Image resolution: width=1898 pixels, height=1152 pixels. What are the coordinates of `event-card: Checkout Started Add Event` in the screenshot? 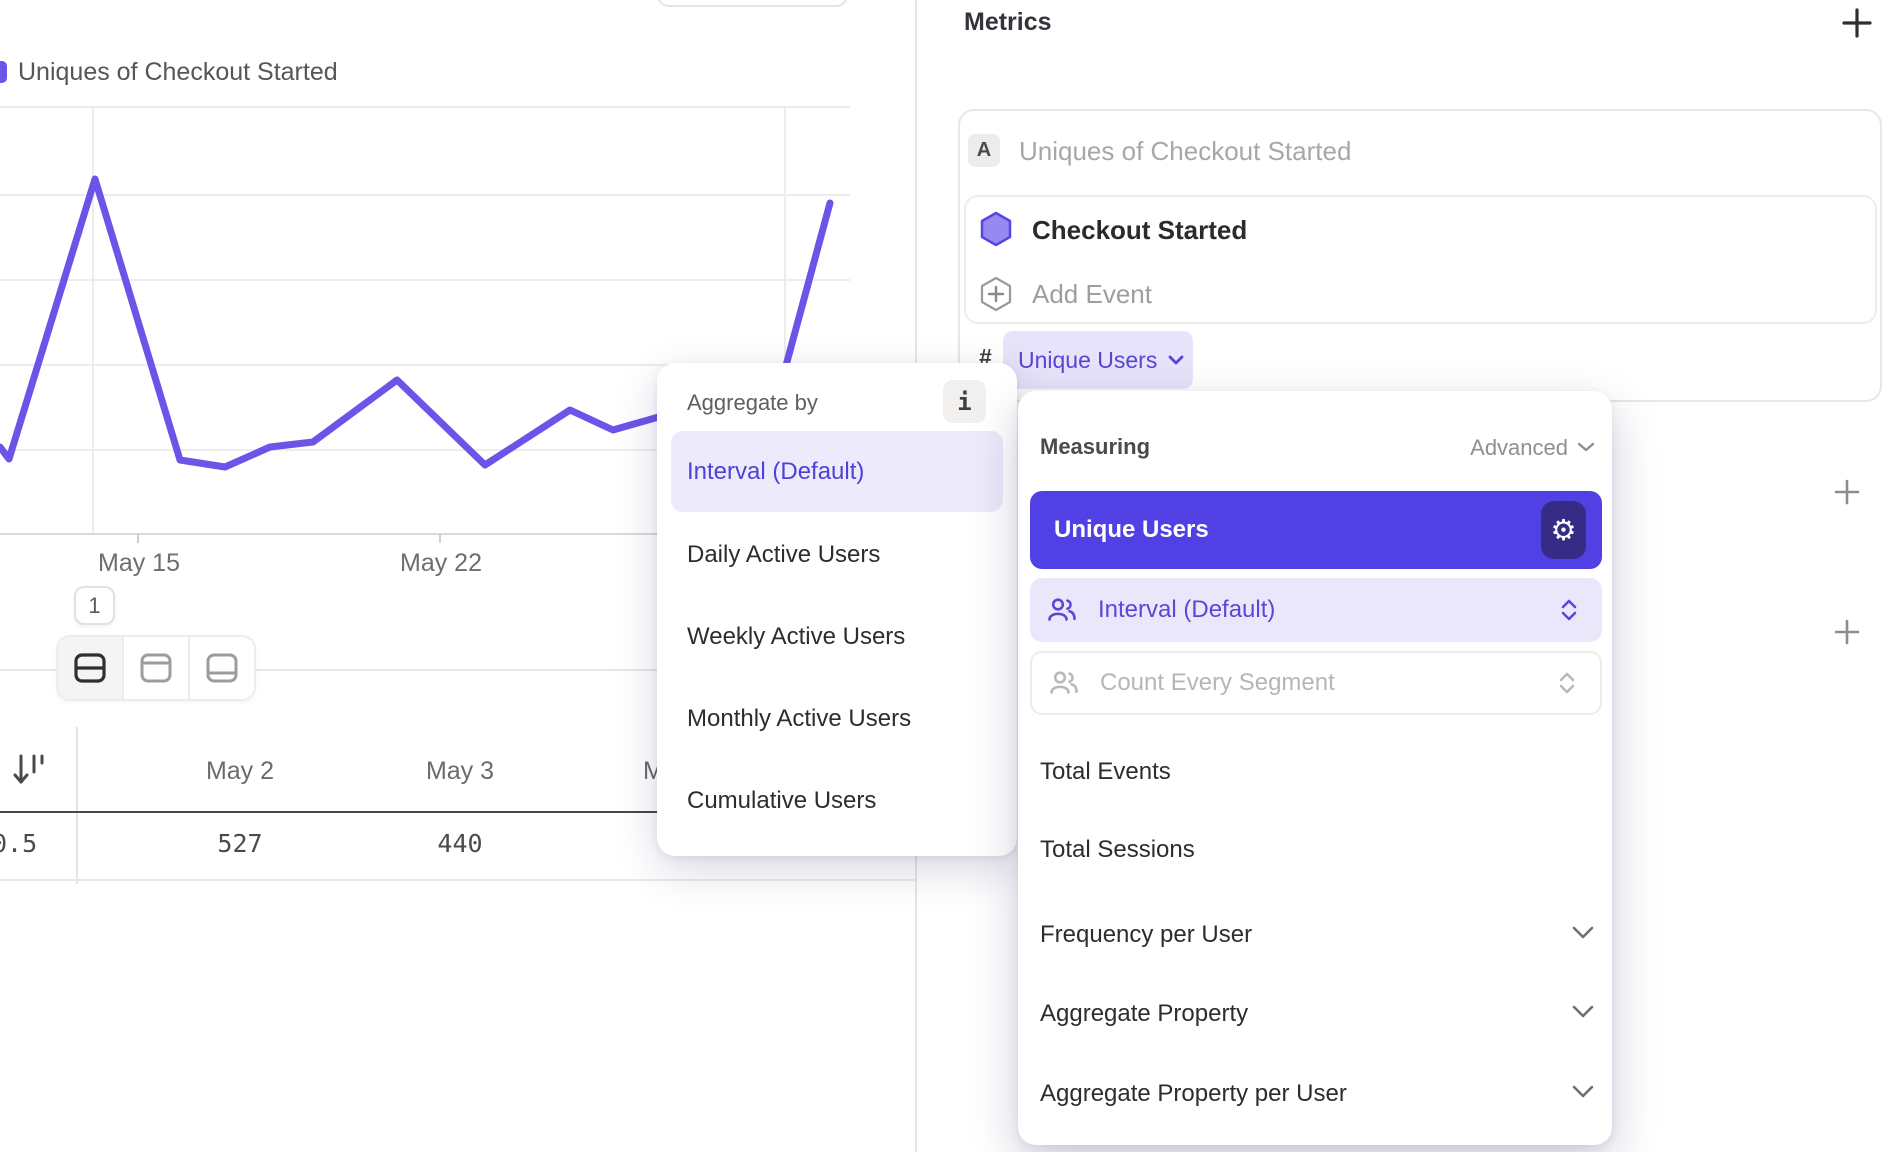 It's located at (1420, 259).